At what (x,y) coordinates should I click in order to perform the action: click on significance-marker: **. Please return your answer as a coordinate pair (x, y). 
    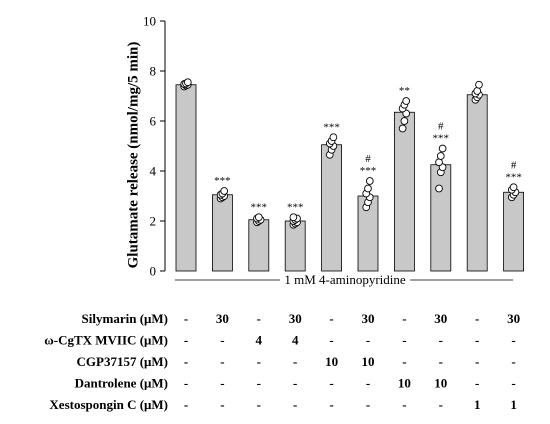
    Looking at the image, I should click on (404, 91).